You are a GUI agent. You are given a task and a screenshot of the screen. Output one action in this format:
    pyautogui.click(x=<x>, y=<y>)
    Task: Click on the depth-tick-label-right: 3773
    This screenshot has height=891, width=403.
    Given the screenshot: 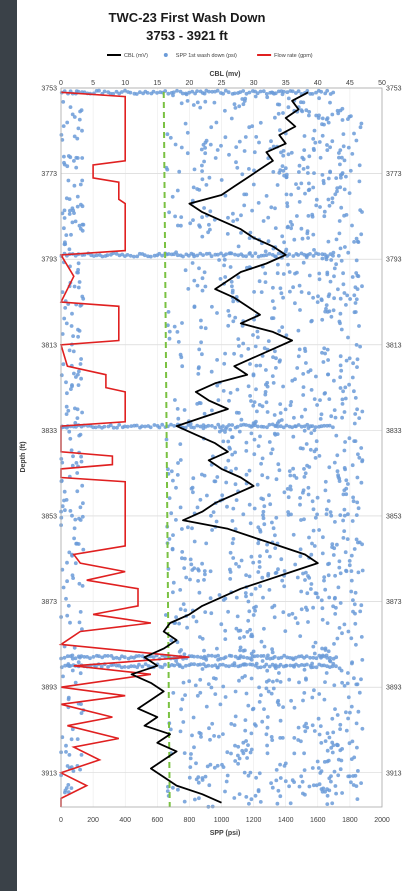 What is the action you would take?
    pyautogui.click(x=394, y=174)
    